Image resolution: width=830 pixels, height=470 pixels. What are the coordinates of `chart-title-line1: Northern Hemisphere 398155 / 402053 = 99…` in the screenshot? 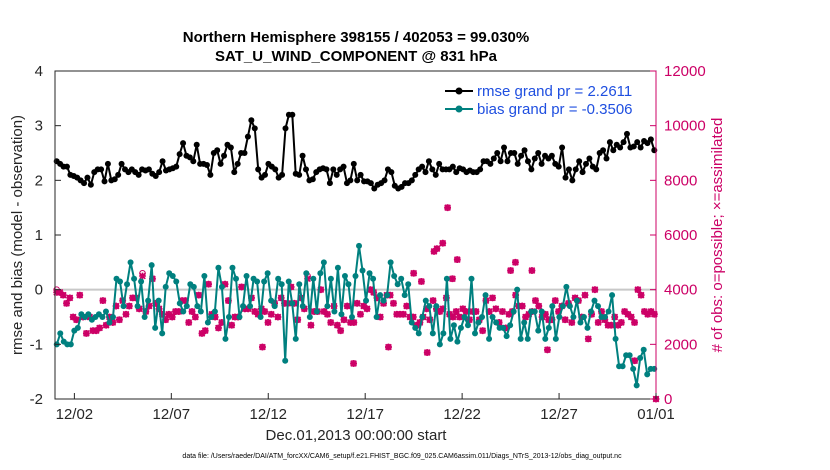 It's located at (356, 37).